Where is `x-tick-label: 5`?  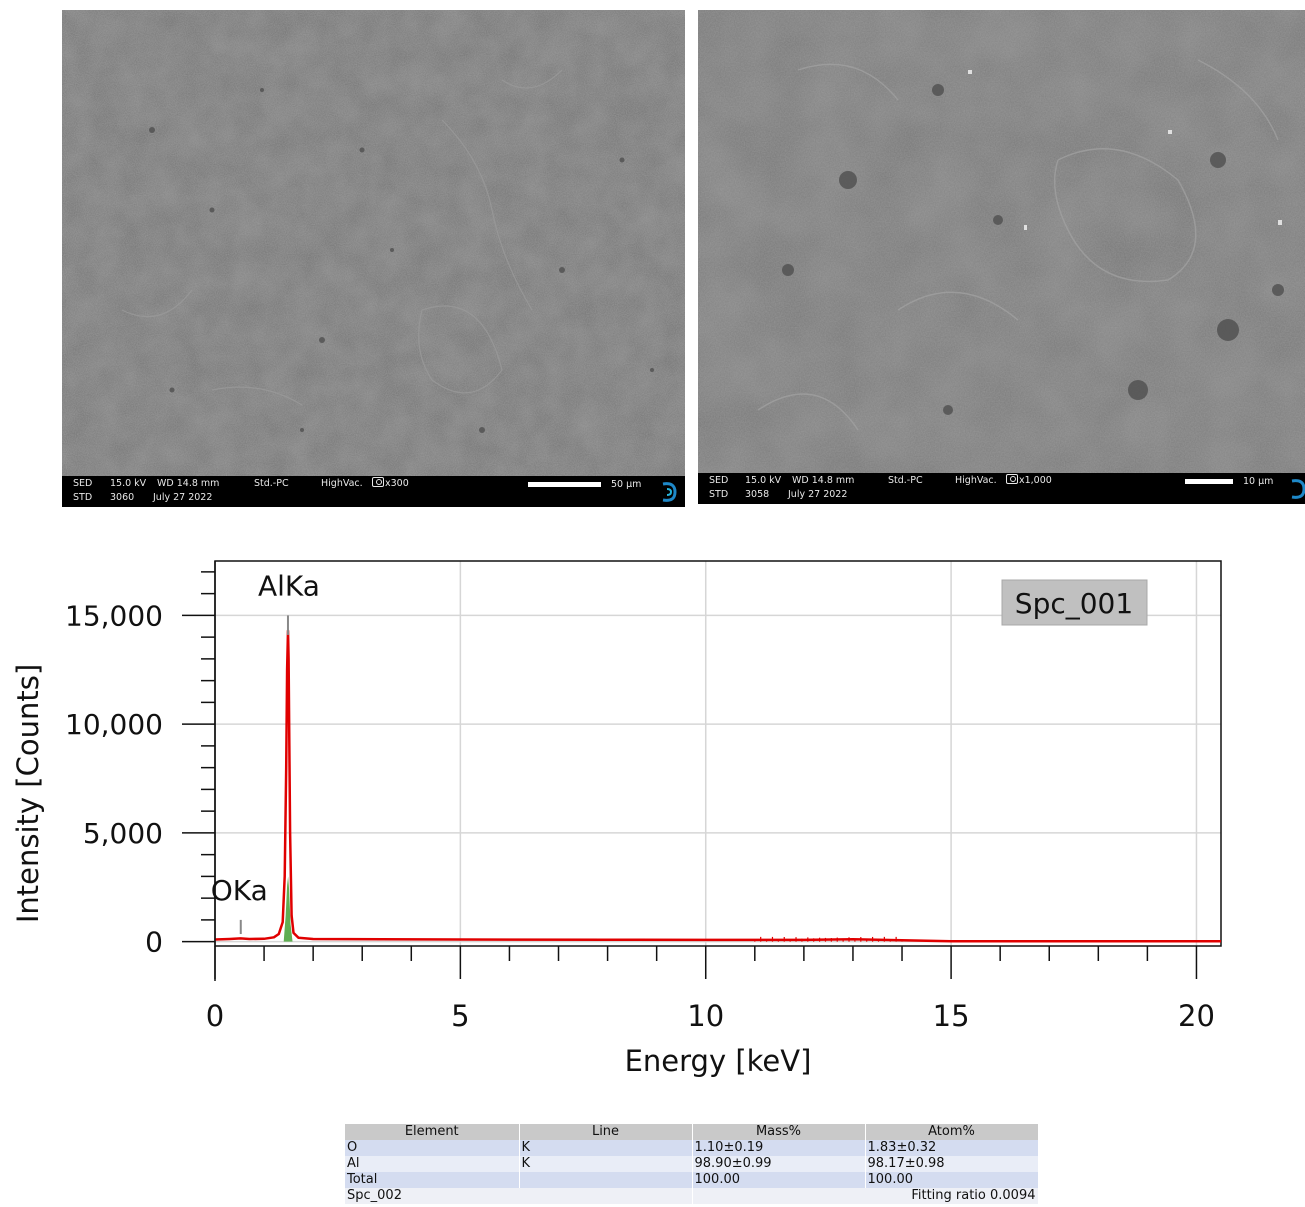 x-tick-label: 5 is located at coordinates (460, 1016).